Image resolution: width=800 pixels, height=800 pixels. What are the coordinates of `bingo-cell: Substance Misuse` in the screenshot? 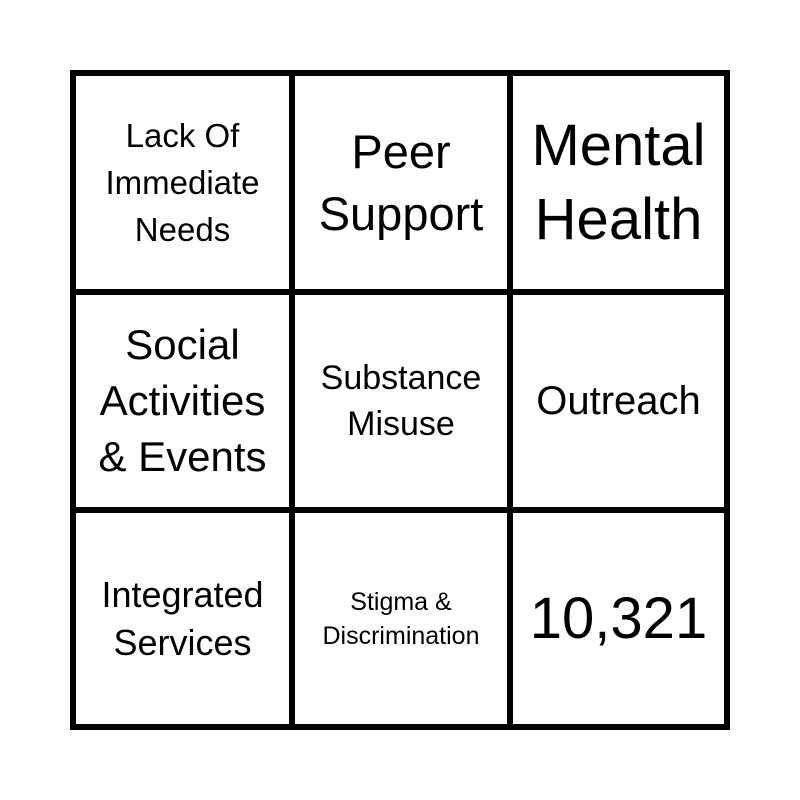 It's located at (401, 401).